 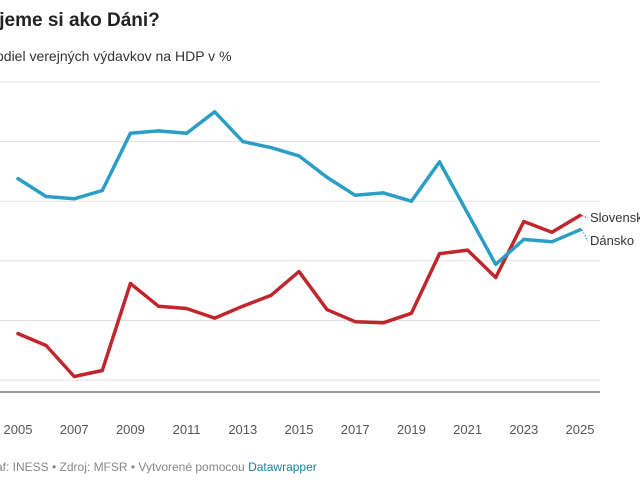 What do you see at coordinates (612, 240) in the screenshot?
I see `series-end-label-0: Dánsko` at bounding box center [612, 240].